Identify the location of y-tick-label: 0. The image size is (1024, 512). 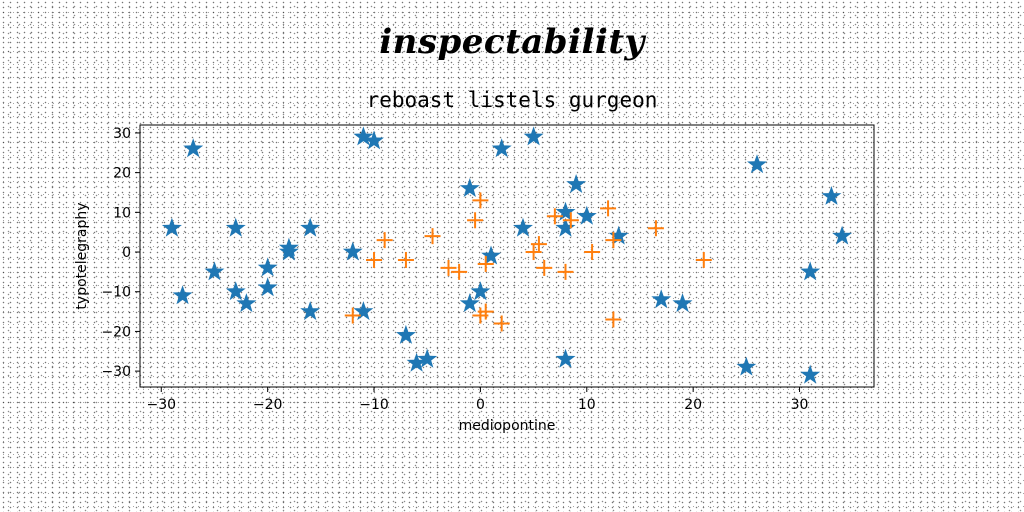
(126, 253).